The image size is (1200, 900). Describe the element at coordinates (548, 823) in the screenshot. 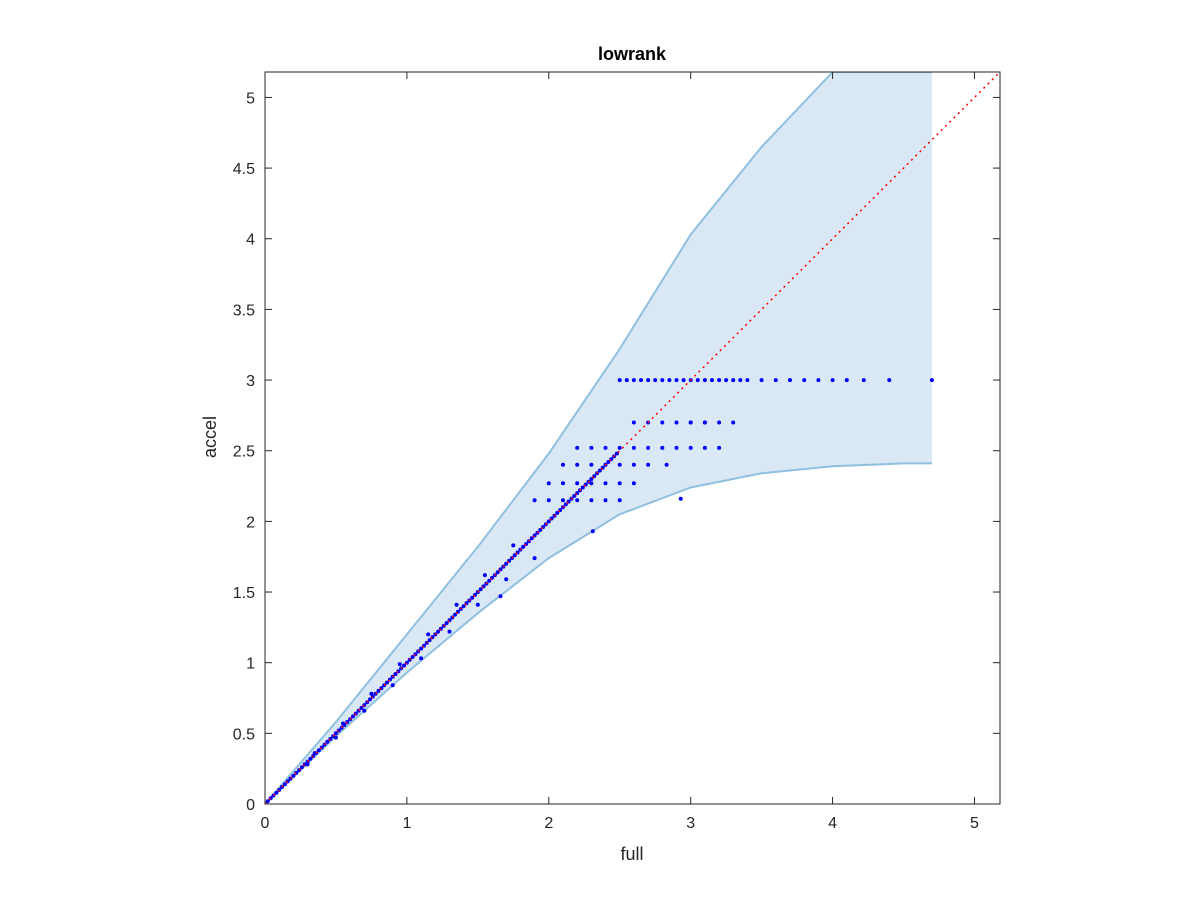

I see `x-tick-label: 2` at that location.